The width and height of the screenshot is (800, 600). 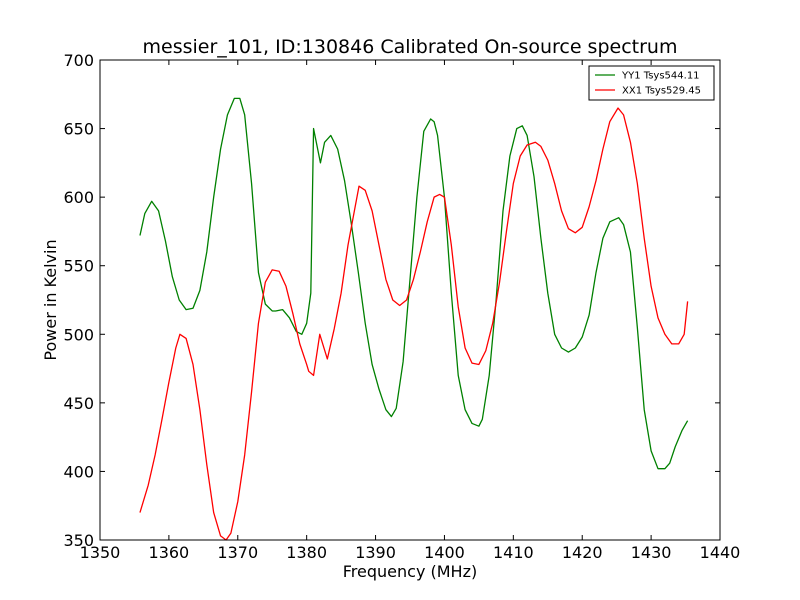 I want to click on legend-label: XX1 Tsys529.45, so click(x=661, y=91).